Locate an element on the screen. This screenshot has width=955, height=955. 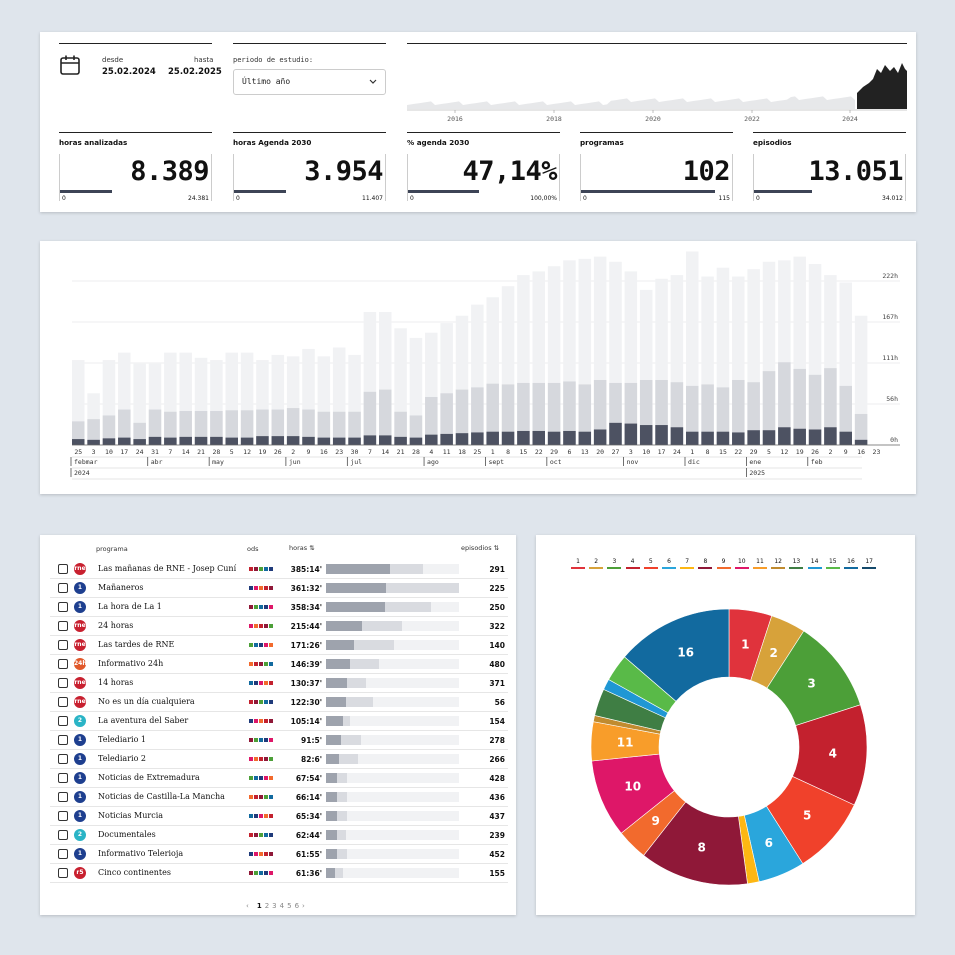
program-name: La aventura del Saber is located at coordinates (143, 720).